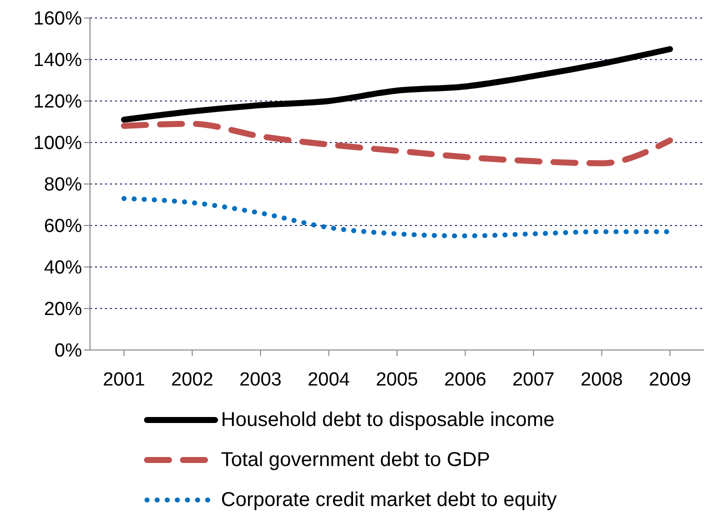 This screenshot has width=712, height=525. Describe the element at coordinates (57, 143) in the screenshot. I see `y-tick-label: 100%` at that location.